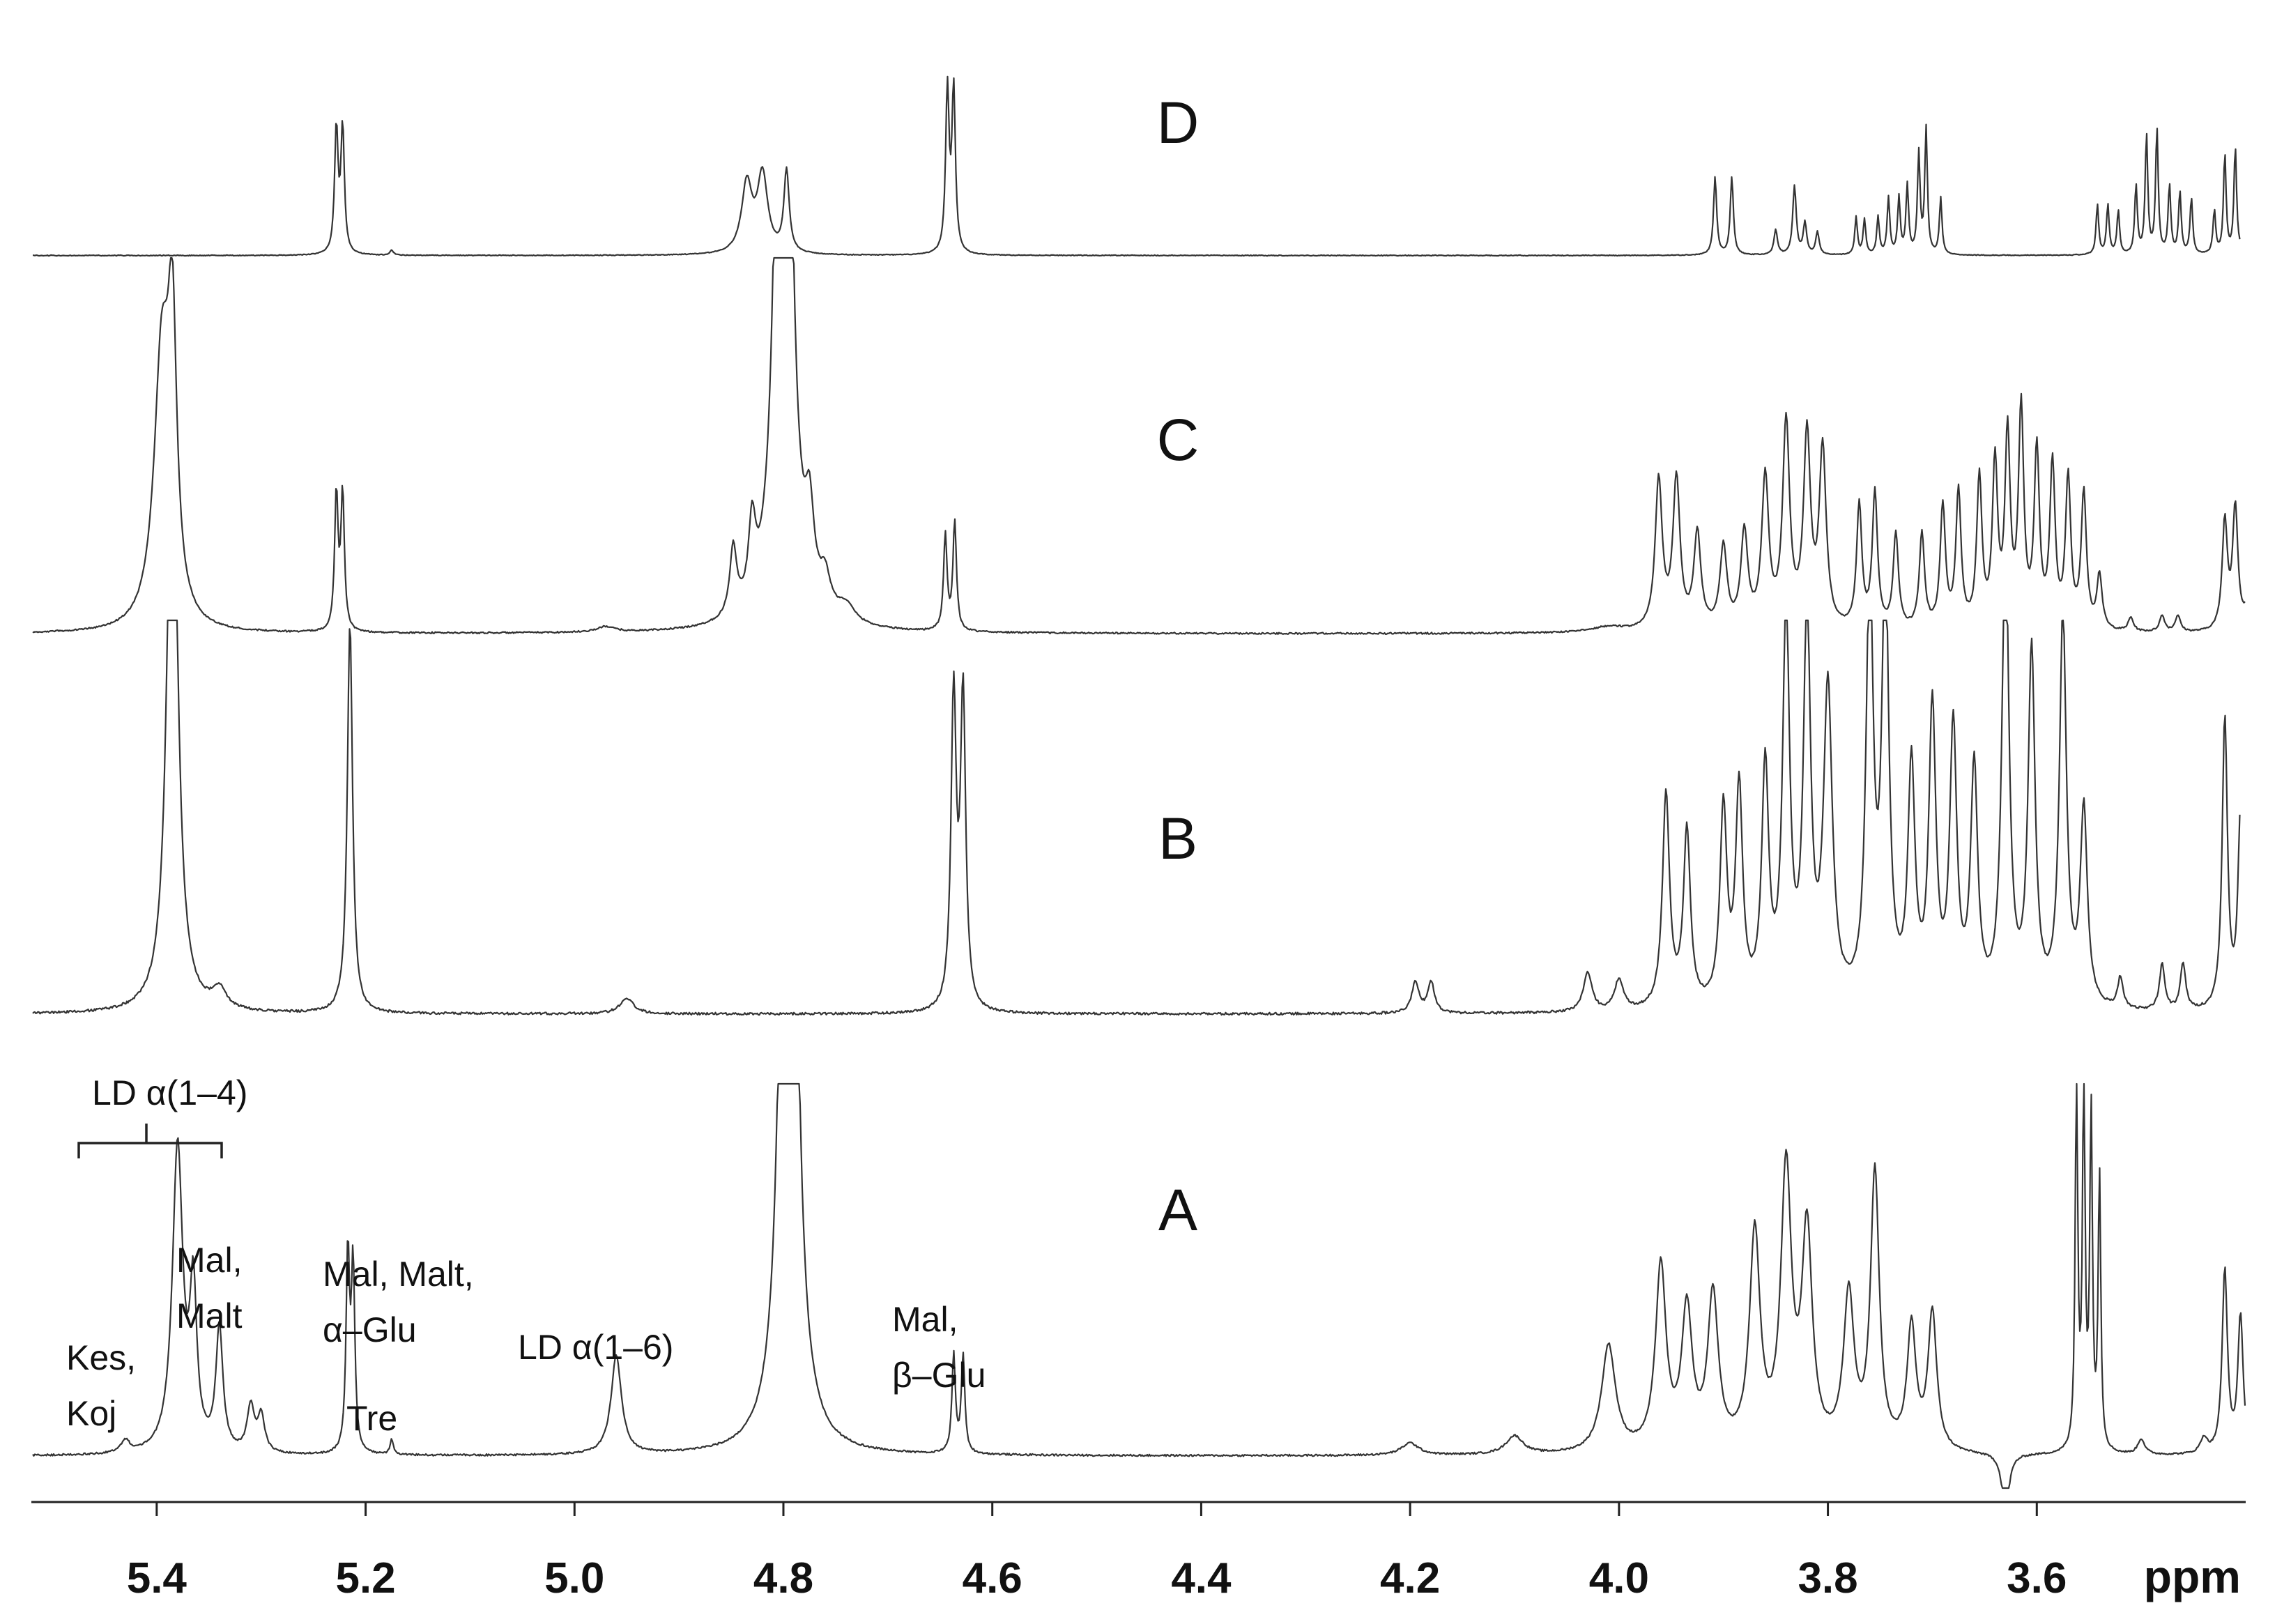 The image size is (2291, 1624). I want to click on x-tick-label-3.8: 3.8, so click(1827, 1578).